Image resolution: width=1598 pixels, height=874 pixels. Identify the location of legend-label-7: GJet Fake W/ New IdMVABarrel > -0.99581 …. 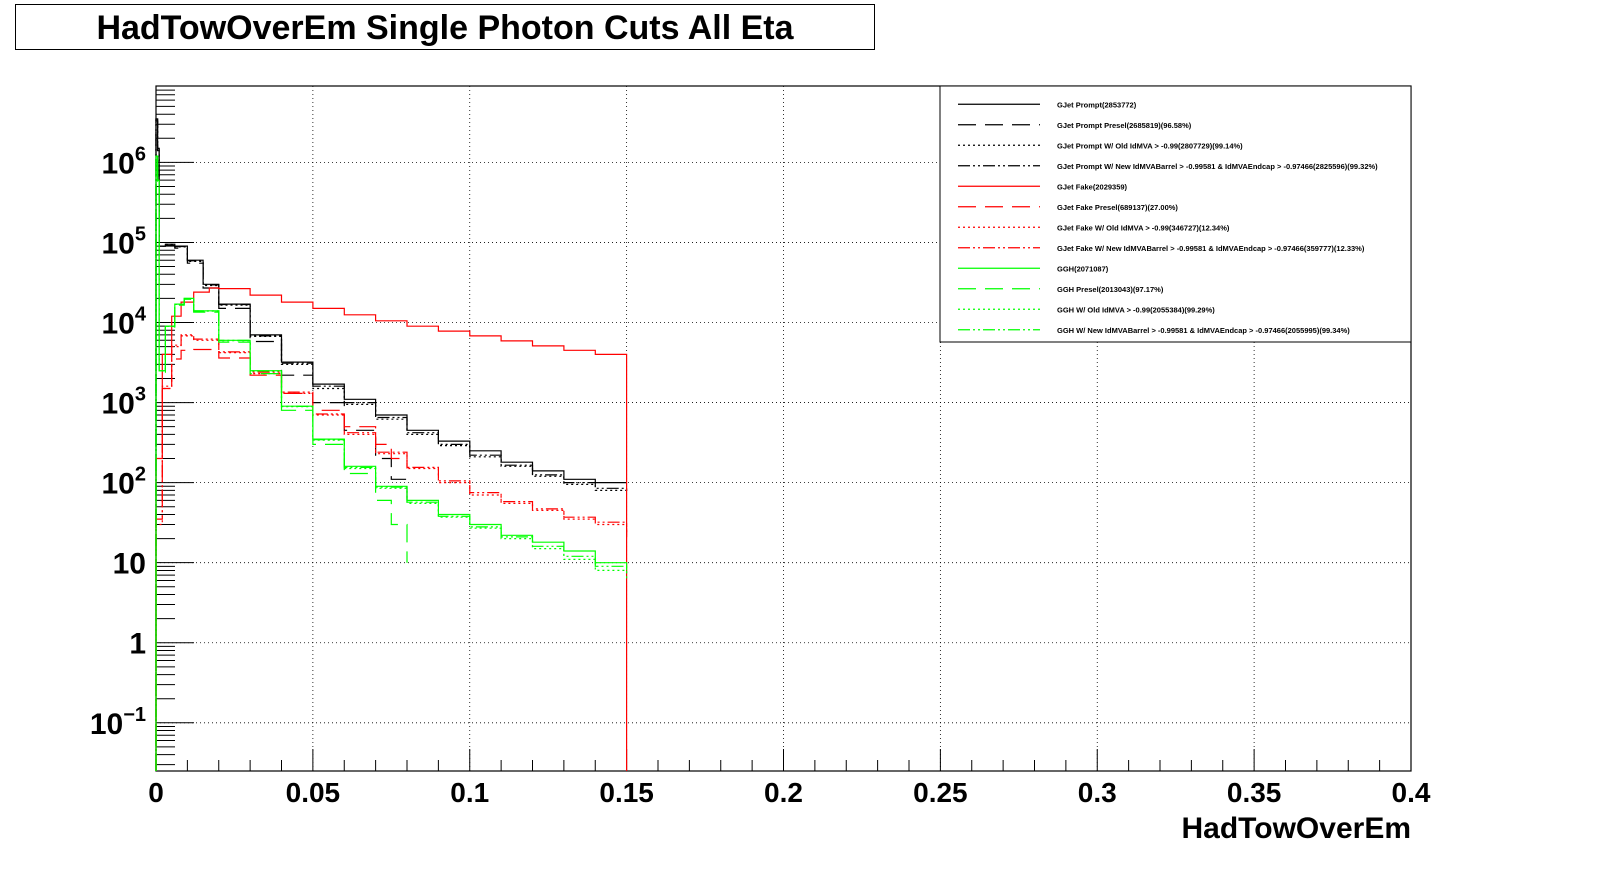
(1211, 248).